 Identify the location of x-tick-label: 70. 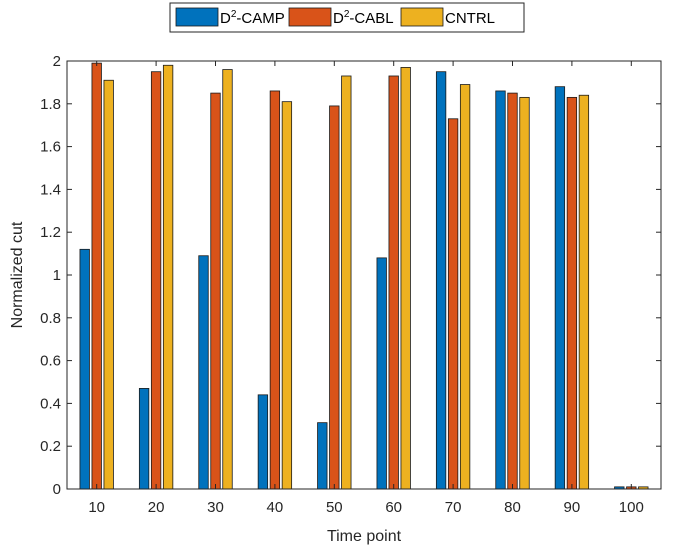
(453, 507).